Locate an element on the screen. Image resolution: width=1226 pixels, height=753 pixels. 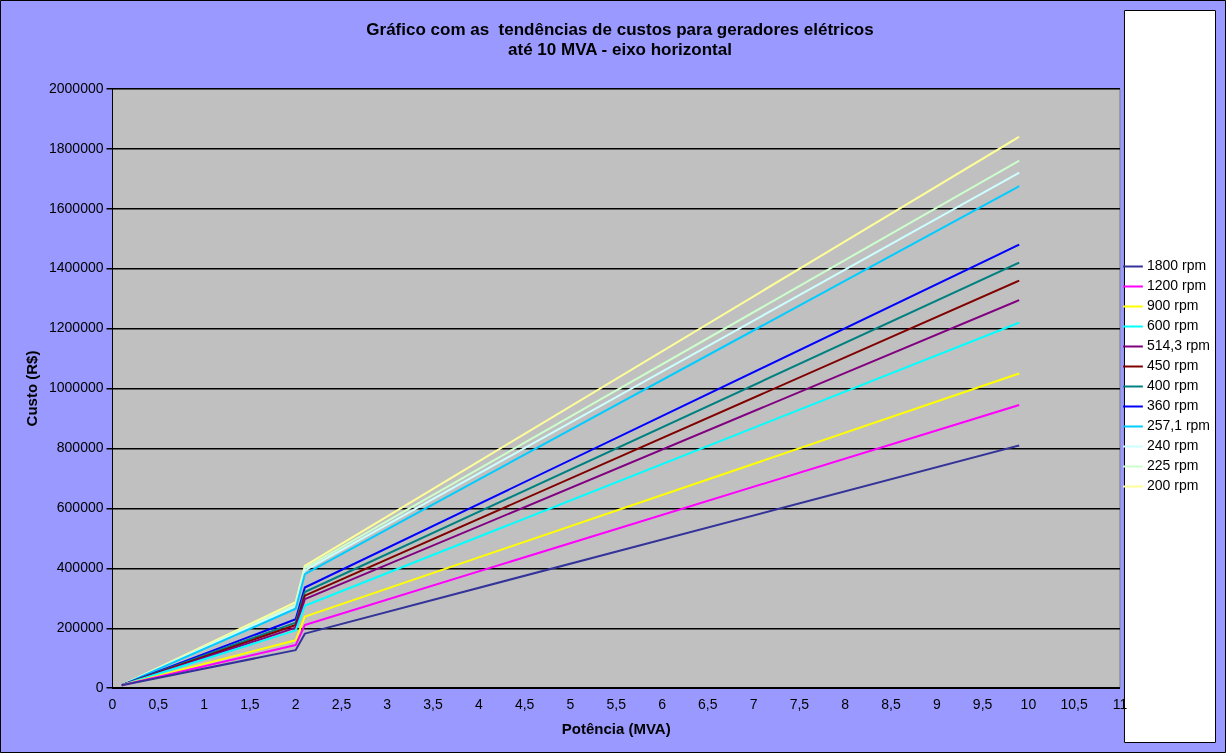
x-axis-title: Potência (MVA) is located at coordinates (616, 729).